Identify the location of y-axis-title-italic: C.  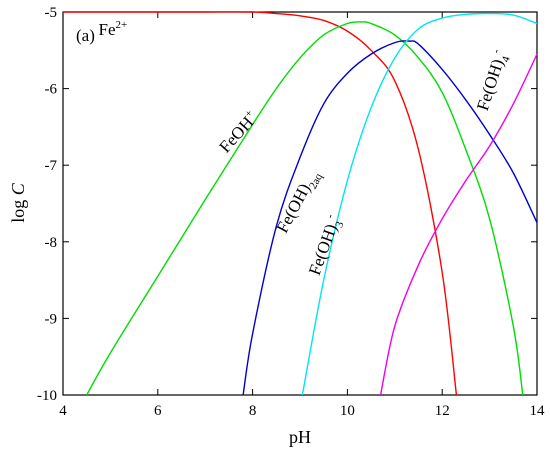
(18, 188).